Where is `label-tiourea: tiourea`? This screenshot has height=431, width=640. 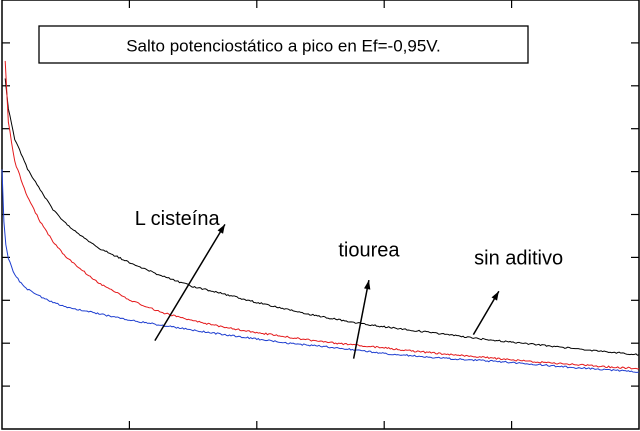 label-tiourea: tiourea is located at coordinates (369, 251).